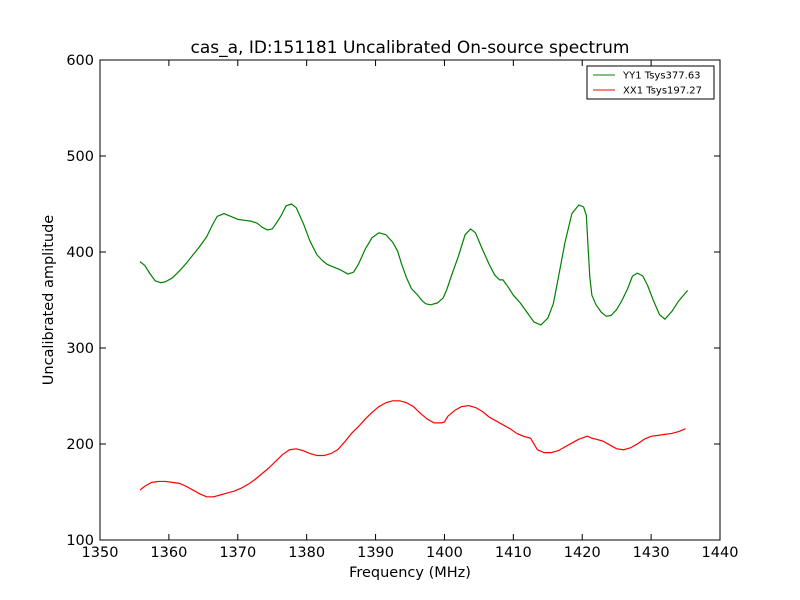 Image resolution: width=800 pixels, height=600 pixels. I want to click on y-tick-label: 600, so click(80, 61).